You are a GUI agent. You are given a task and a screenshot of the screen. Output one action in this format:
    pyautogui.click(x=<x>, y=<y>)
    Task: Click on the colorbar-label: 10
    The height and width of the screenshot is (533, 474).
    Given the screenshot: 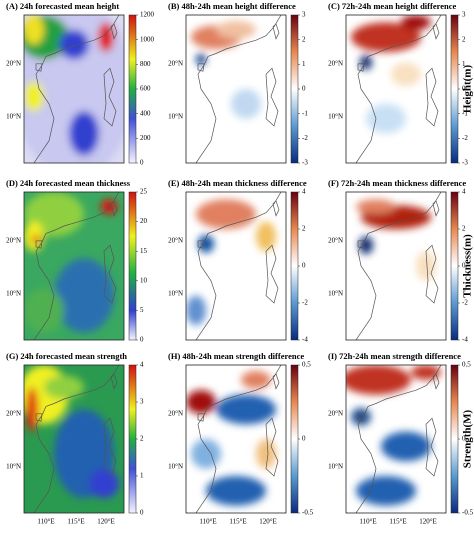 What is the action you would take?
    pyautogui.click(x=144, y=280)
    